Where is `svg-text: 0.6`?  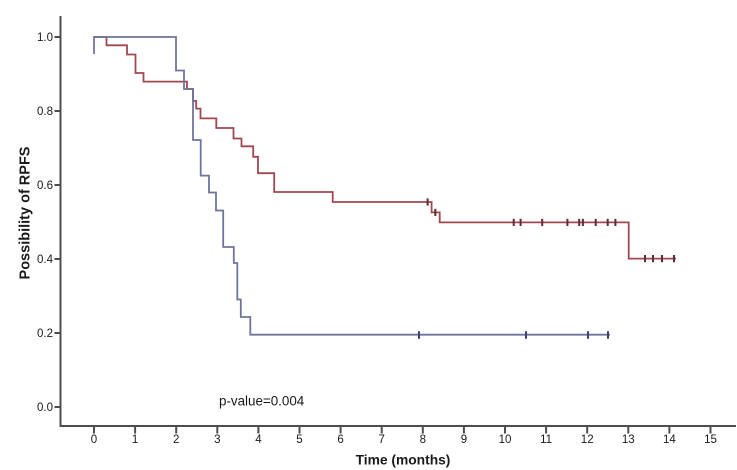 svg-text: 0.6 is located at coordinates (45, 186).